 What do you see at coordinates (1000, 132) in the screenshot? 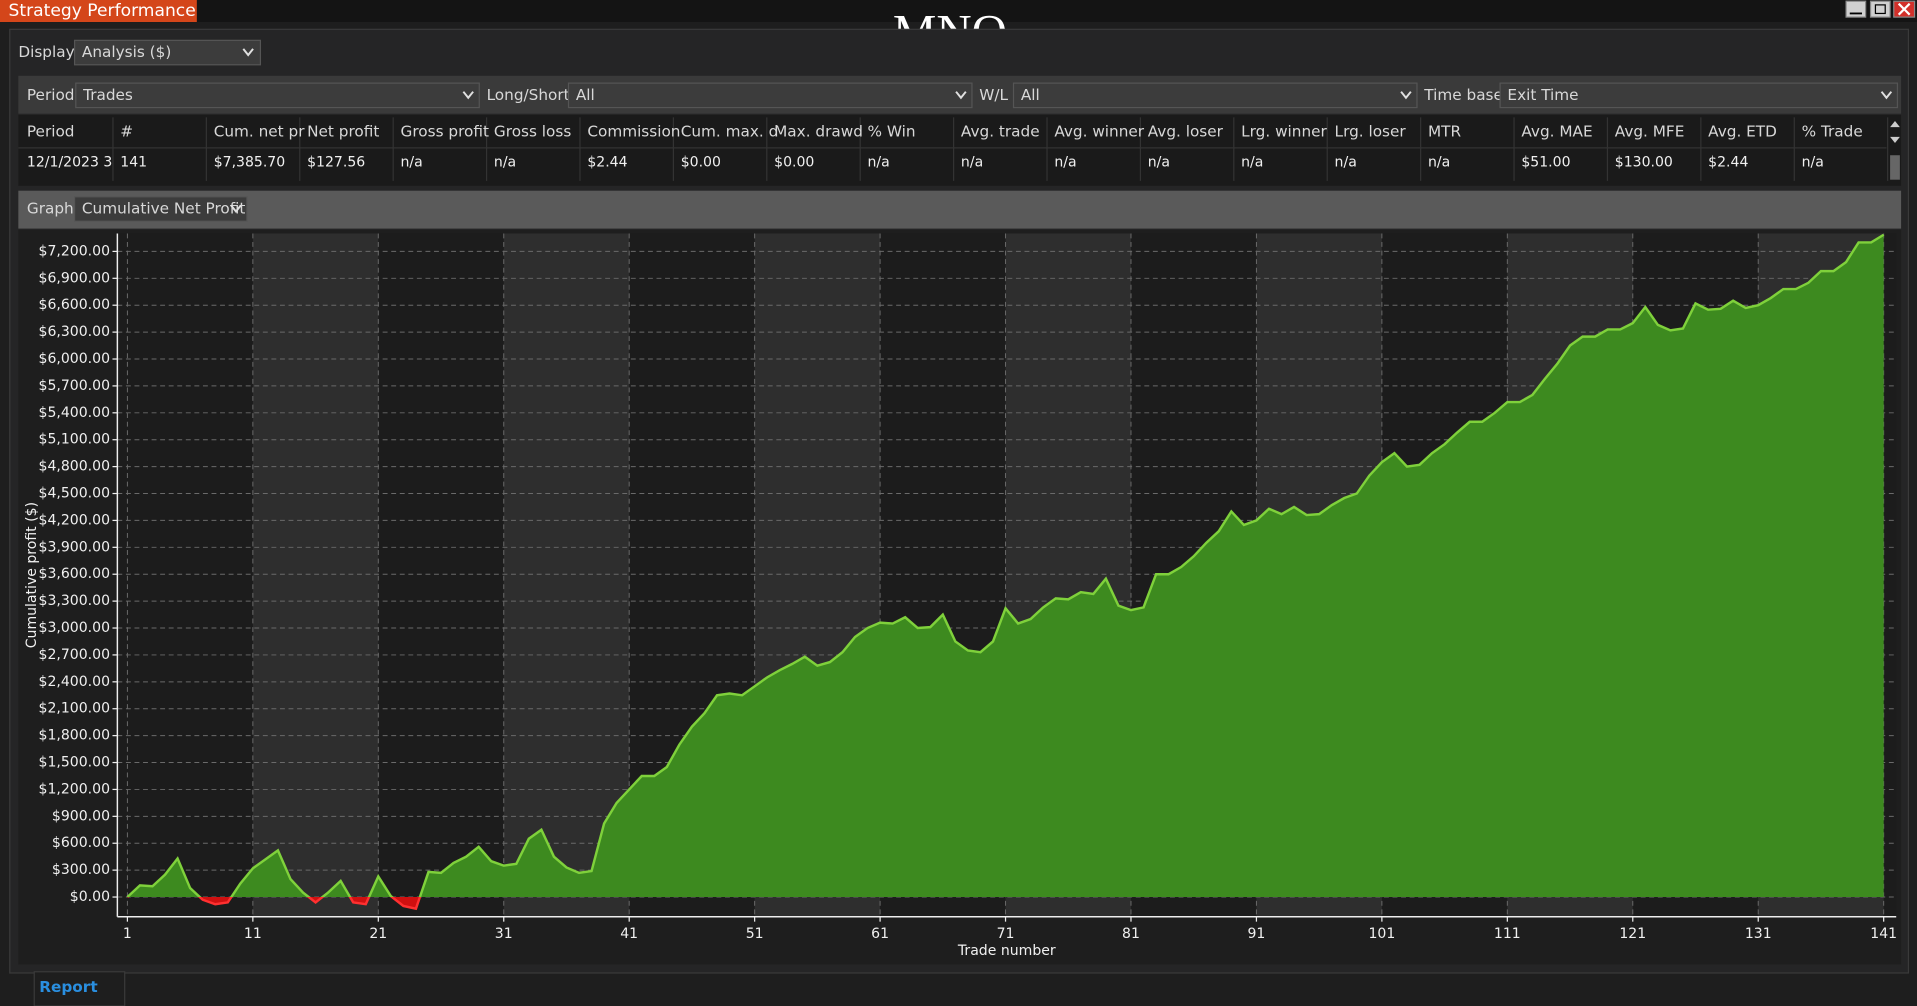
I see `column-header: Avg. trade` at bounding box center [1000, 132].